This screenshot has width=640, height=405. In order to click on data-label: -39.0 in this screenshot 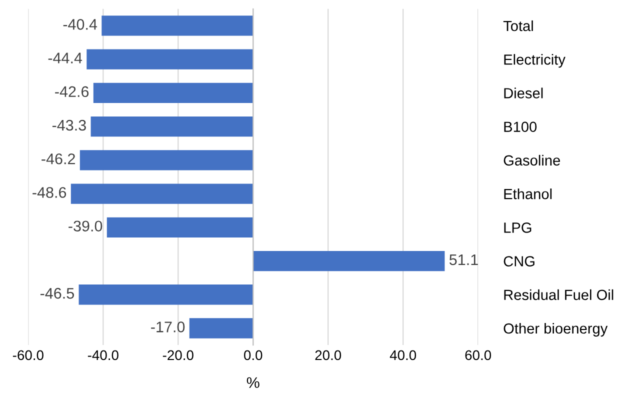, I will do `click(85, 226)`.